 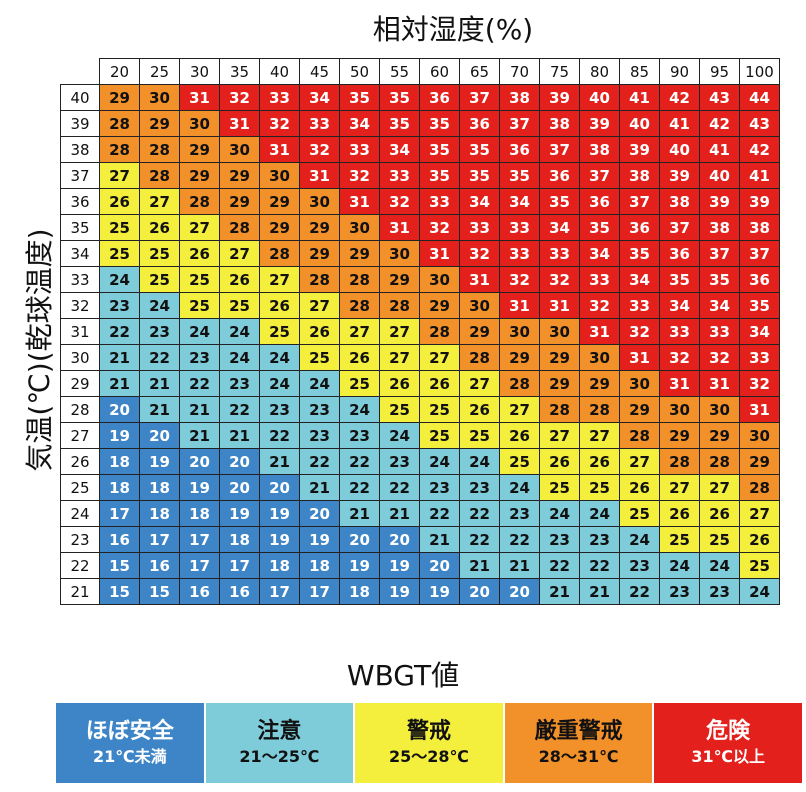 What do you see at coordinates (80, 487) in the screenshot?
I see `temperature-tick-label: 25` at bounding box center [80, 487].